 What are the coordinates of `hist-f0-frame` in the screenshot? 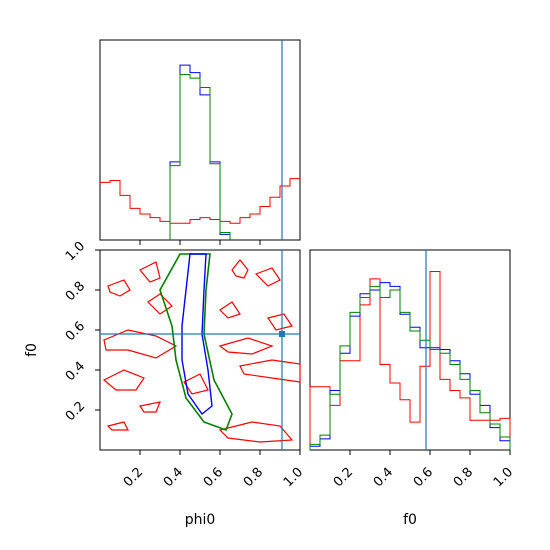 It's located at (410, 350).